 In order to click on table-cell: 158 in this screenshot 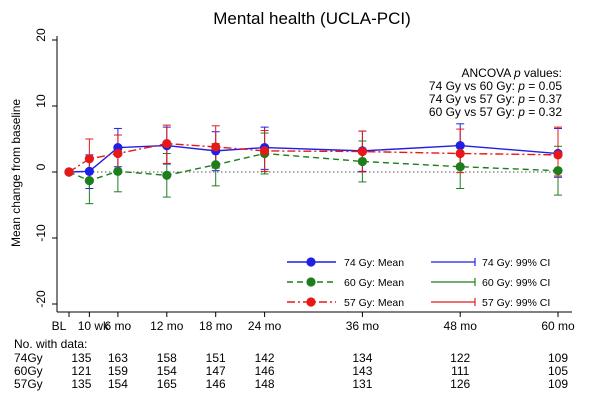, I will do `click(167, 358)`.